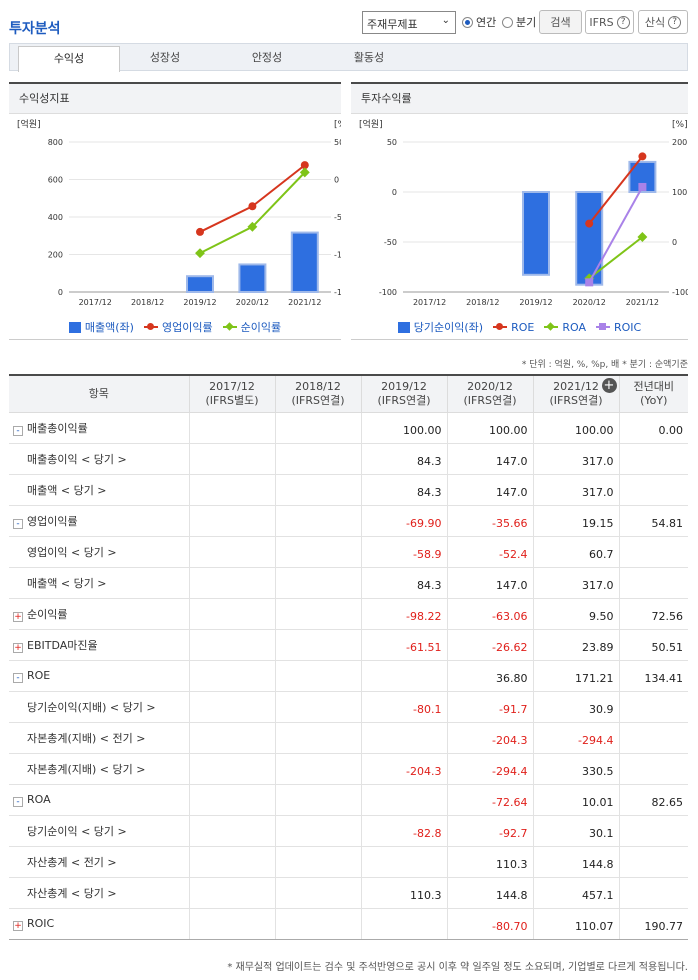 The width and height of the screenshot is (698, 980). I want to click on radio-annual: 연간, so click(479, 22).